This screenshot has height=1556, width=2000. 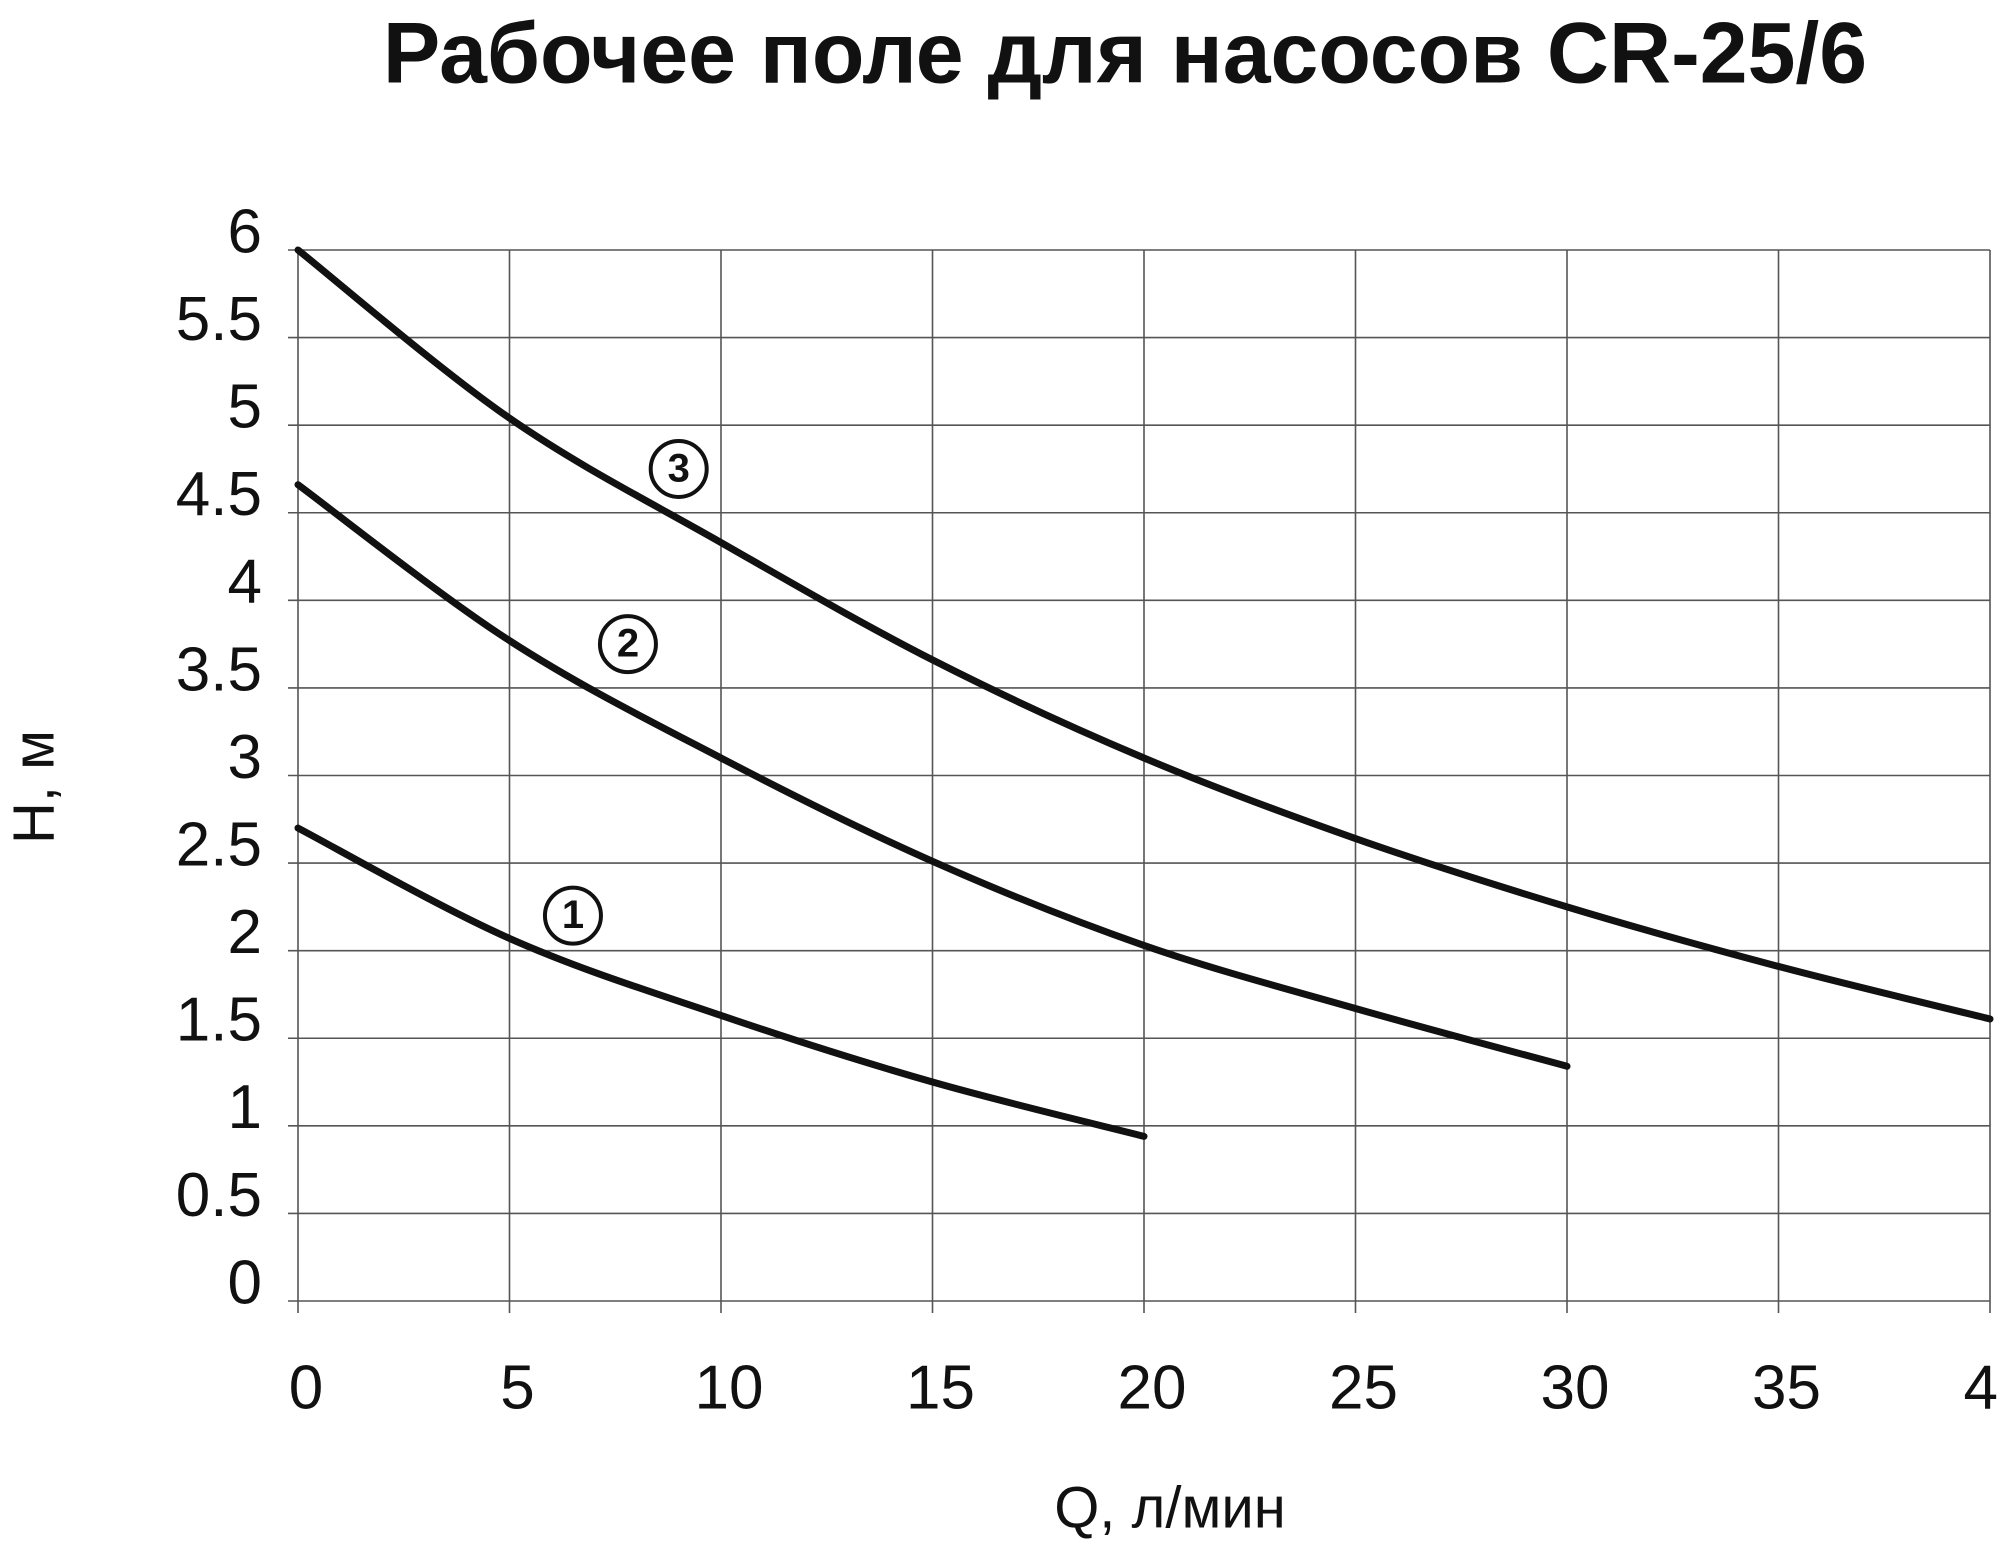 What do you see at coordinates (245, 932) in the screenshot?
I see `y-tick-label: 2` at bounding box center [245, 932].